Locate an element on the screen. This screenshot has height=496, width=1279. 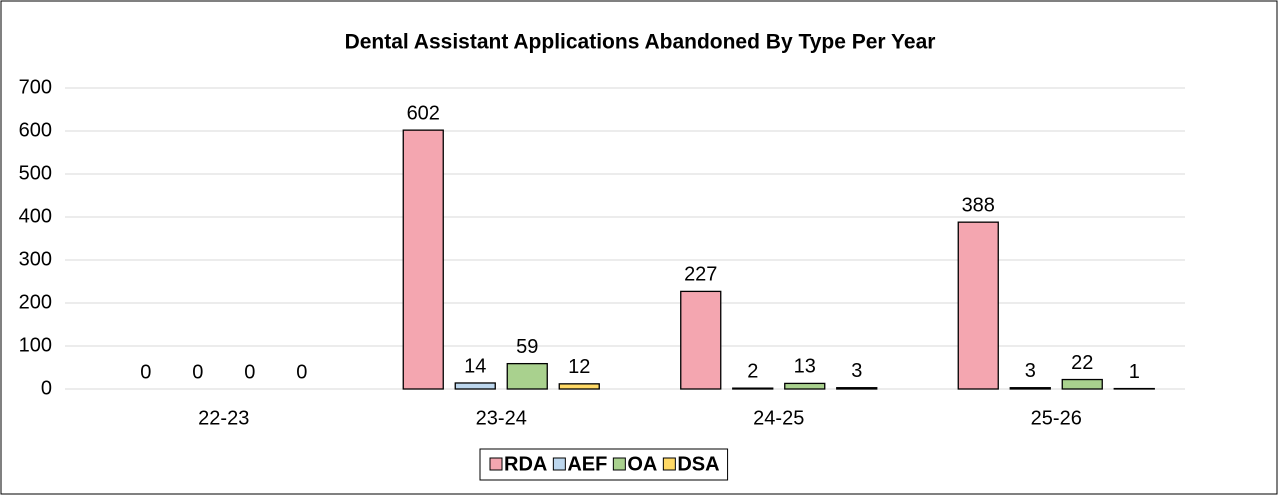
value-label: 388 is located at coordinates (978, 205).